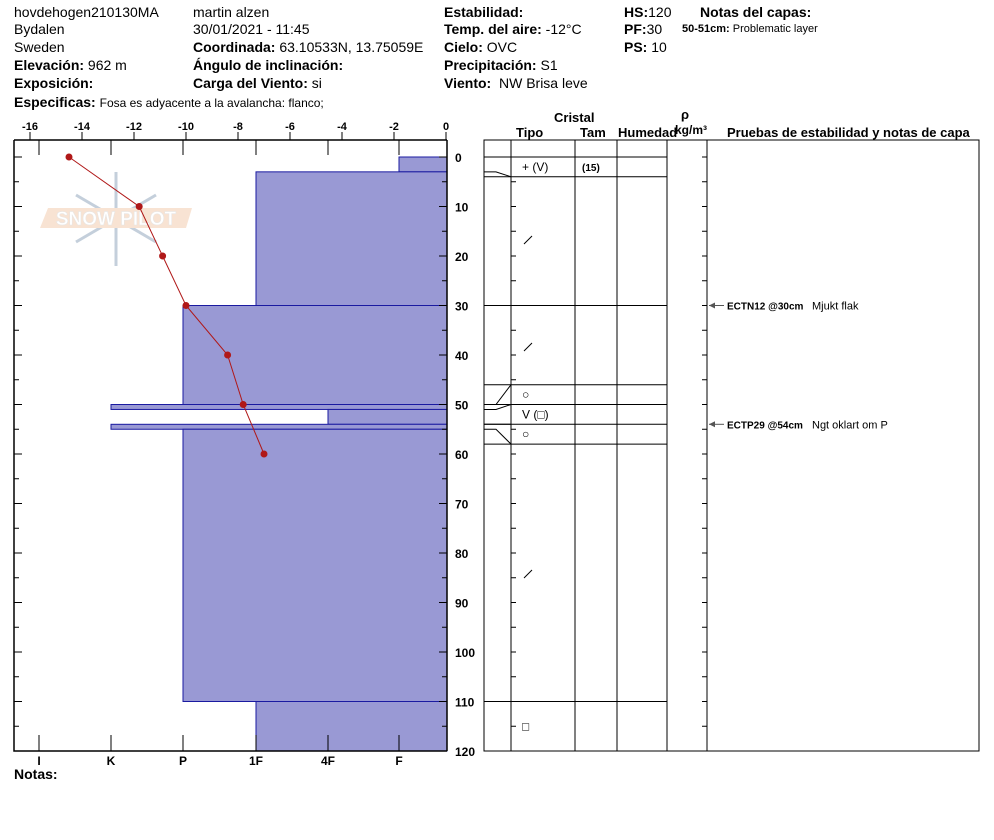  Describe the element at coordinates (231, 12) in the screenshot. I see `observer: martin alzen` at that location.